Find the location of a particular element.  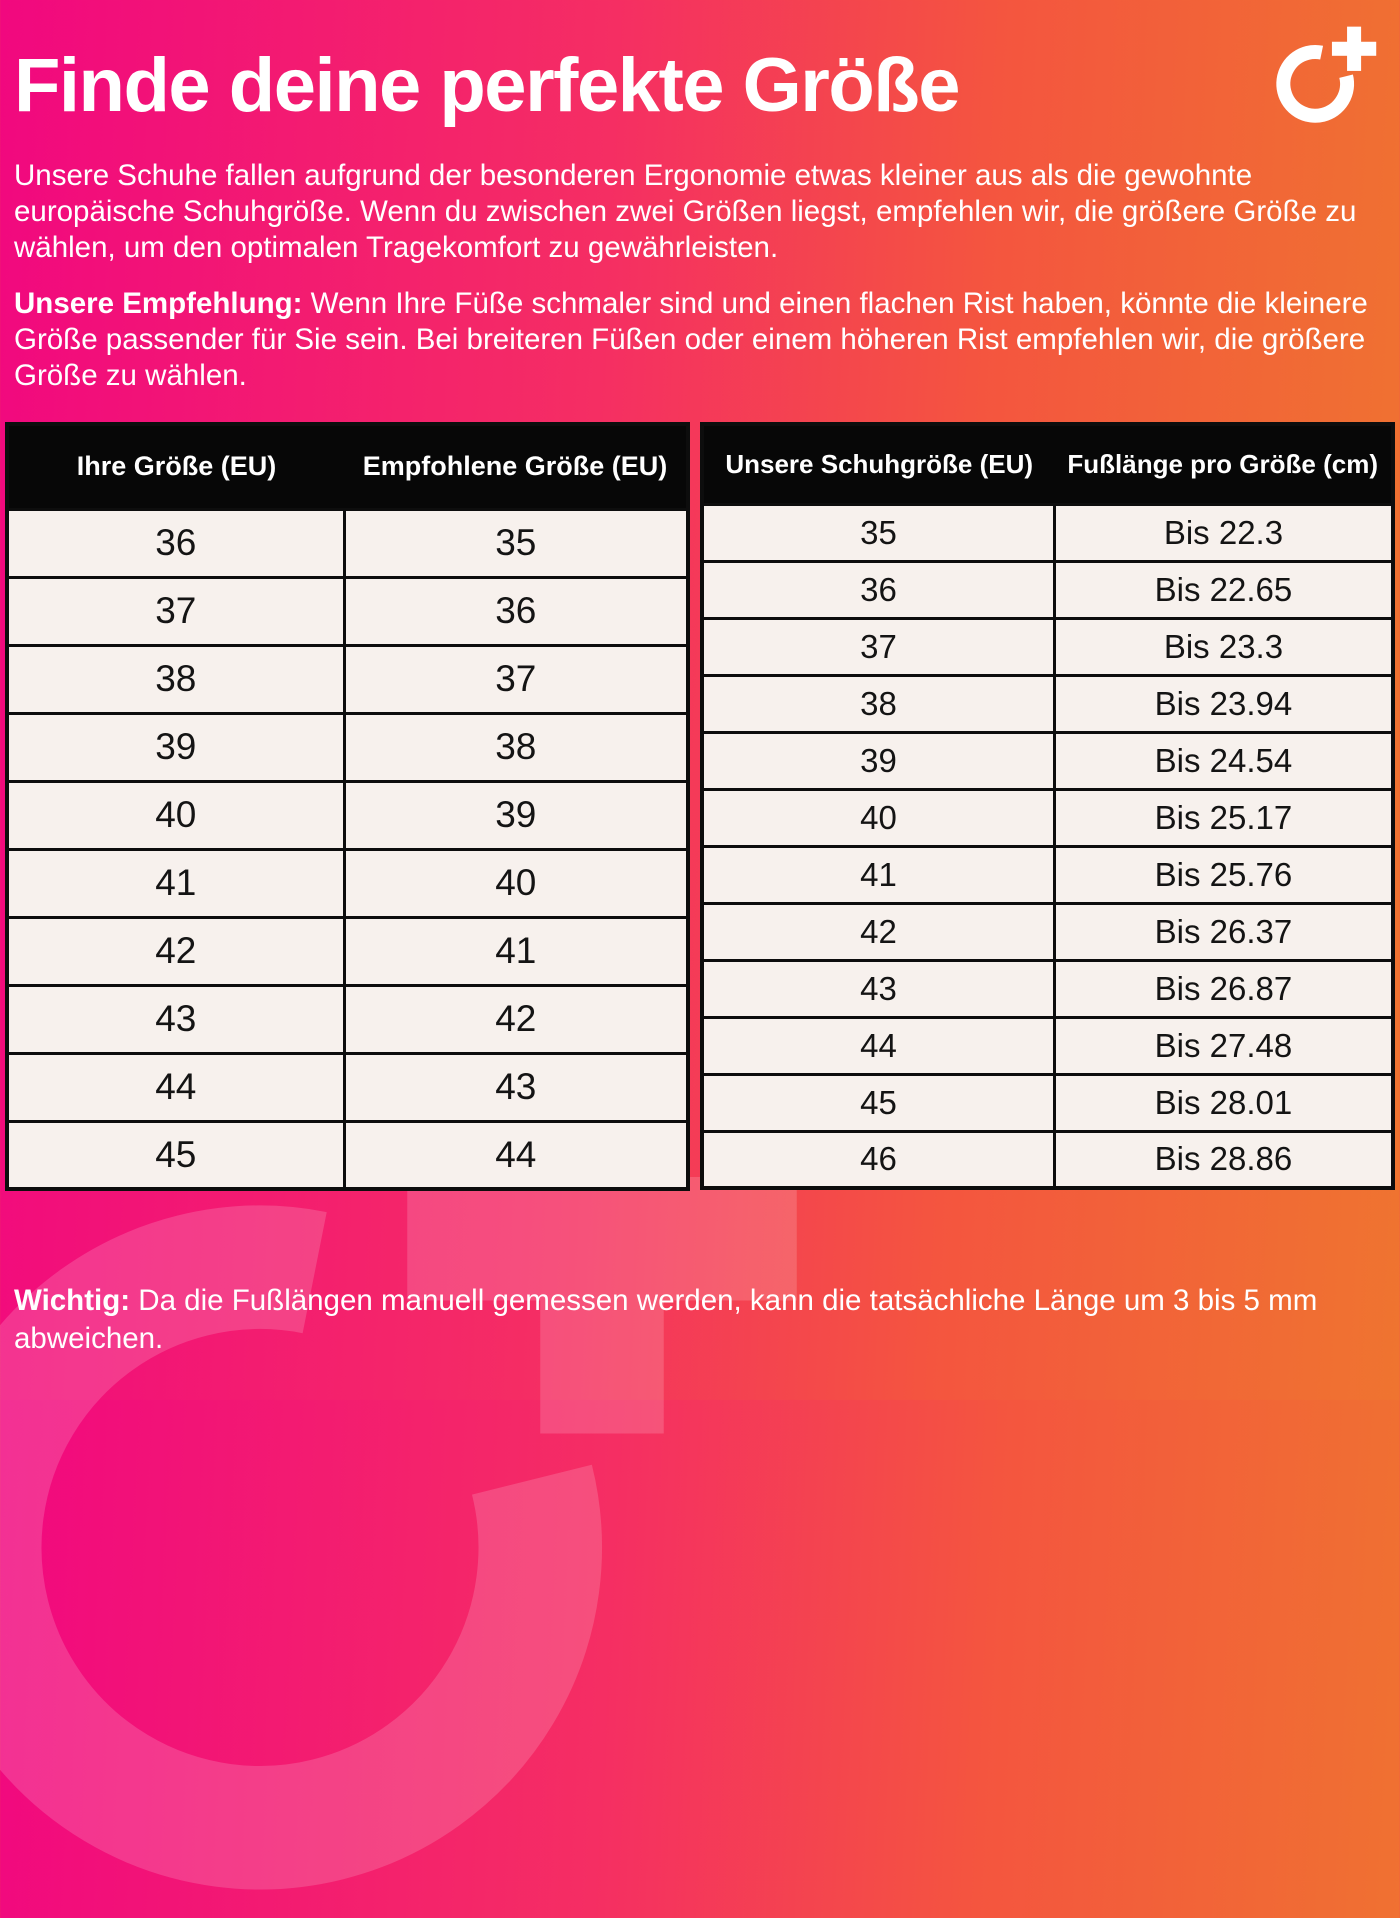

table-row: 41 40 is located at coordinates (347, 883).